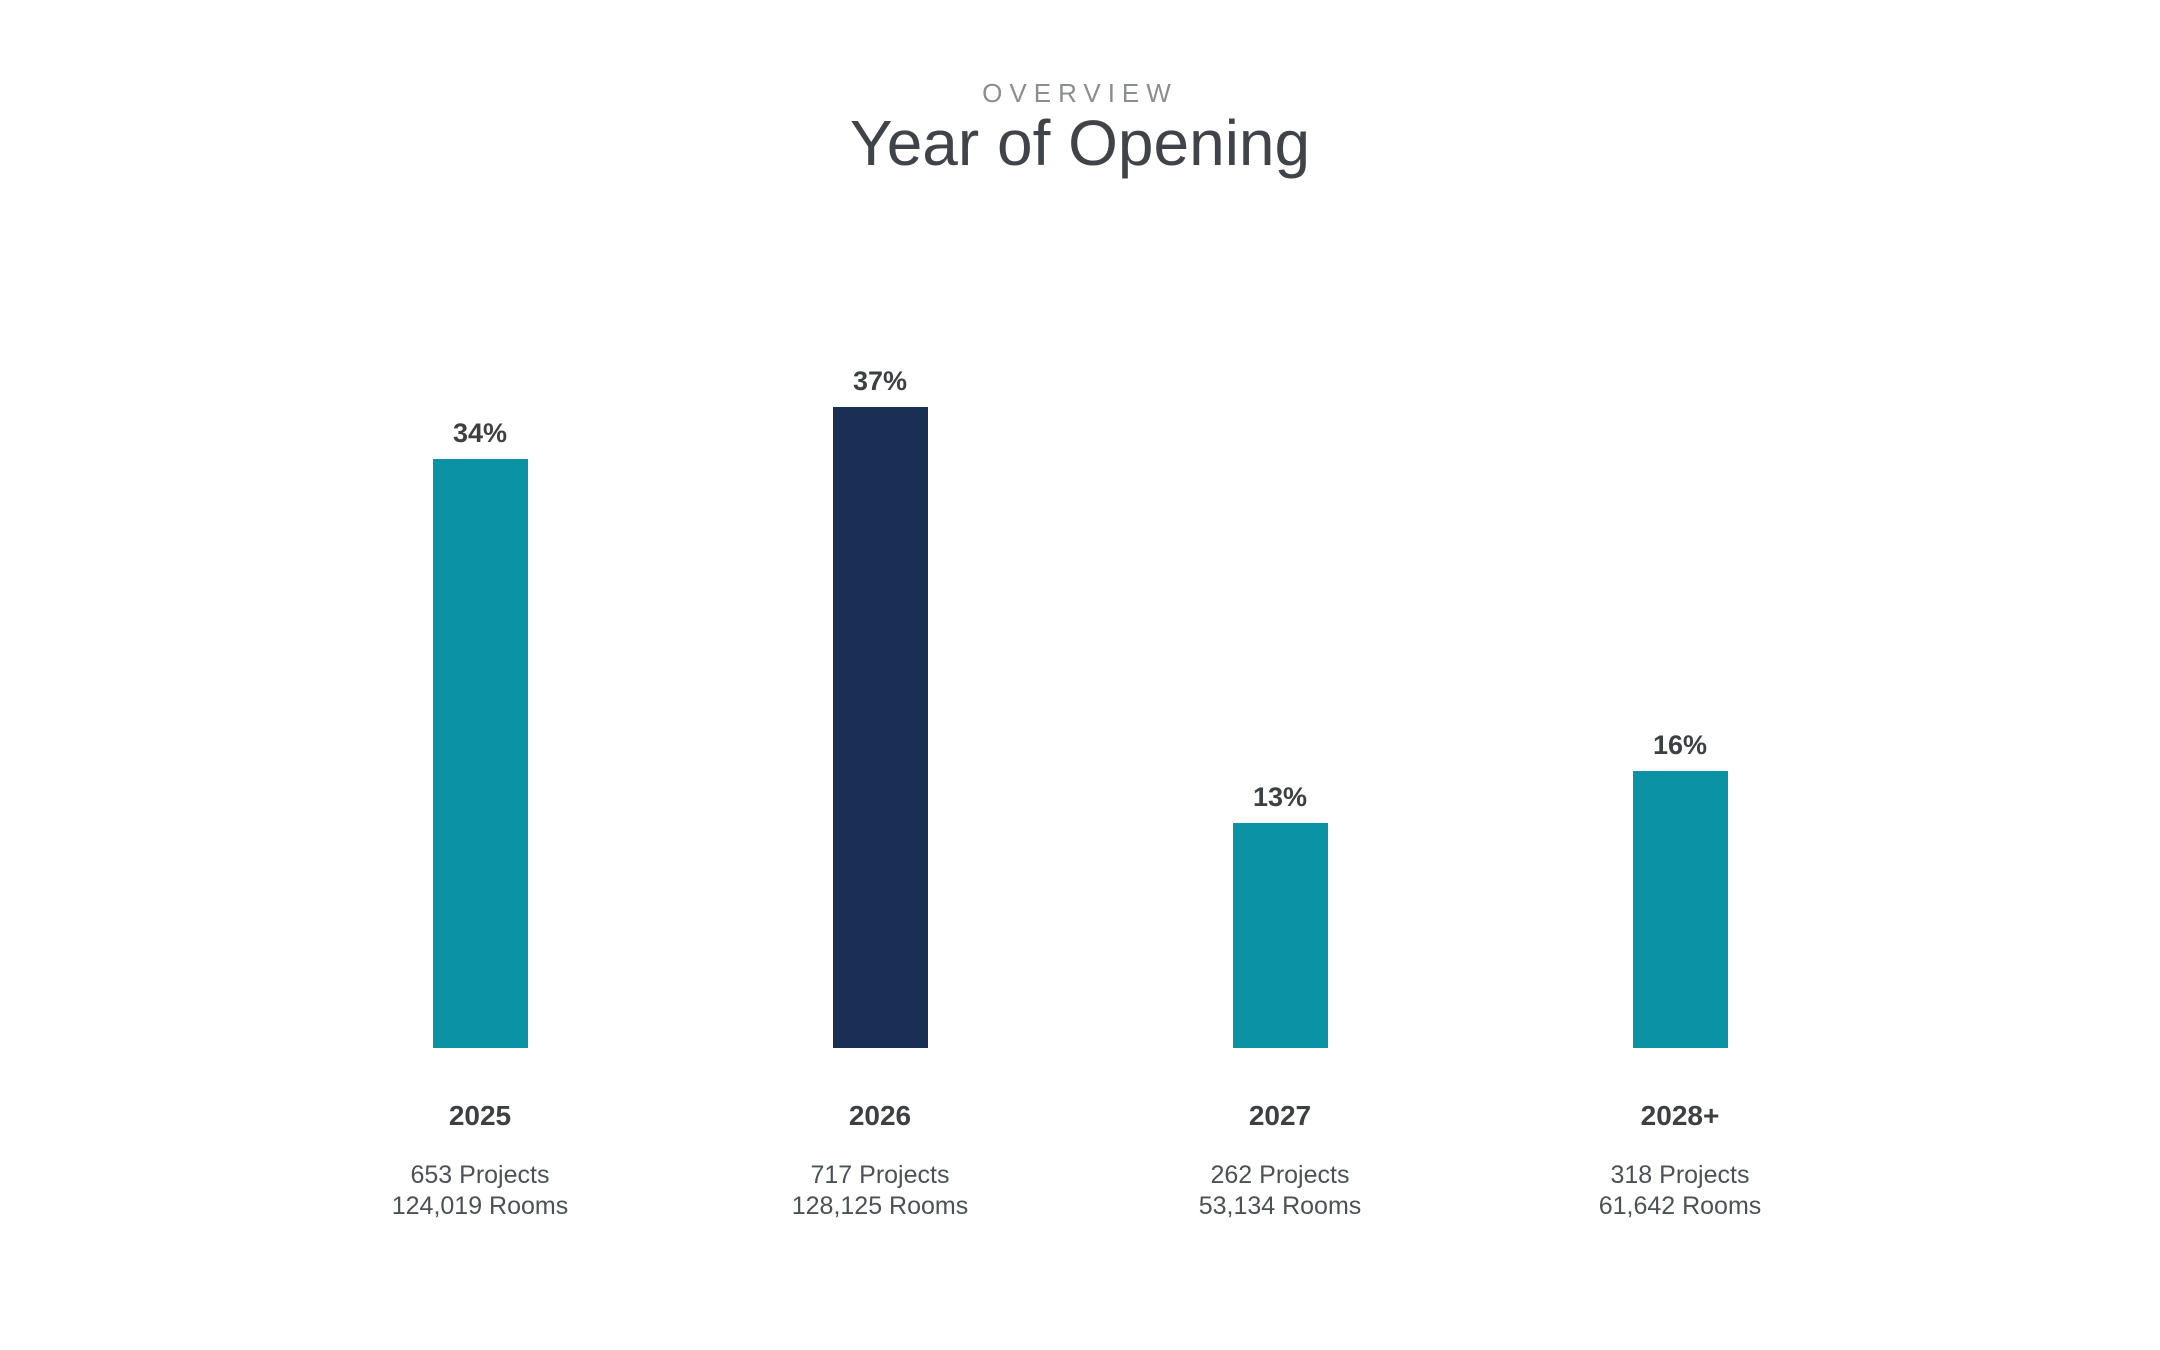 The width and height of the screenshot is (2160, 1350). What do you see at coordinates (480, 1115) in the screenshot?
I see `year-label: 2025` at bounding box center [480, 1115].